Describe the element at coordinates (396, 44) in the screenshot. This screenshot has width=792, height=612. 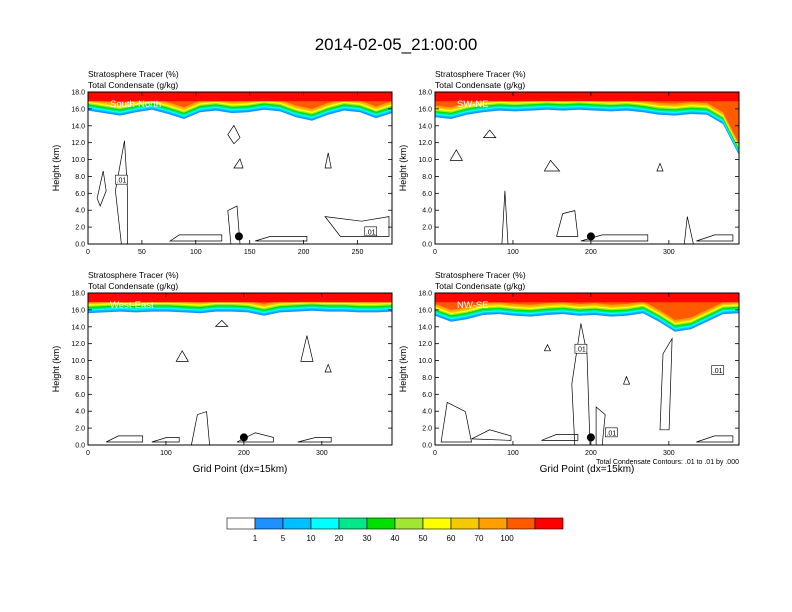
I see `page-title: 2014-02-05_21:00:00` at that location.